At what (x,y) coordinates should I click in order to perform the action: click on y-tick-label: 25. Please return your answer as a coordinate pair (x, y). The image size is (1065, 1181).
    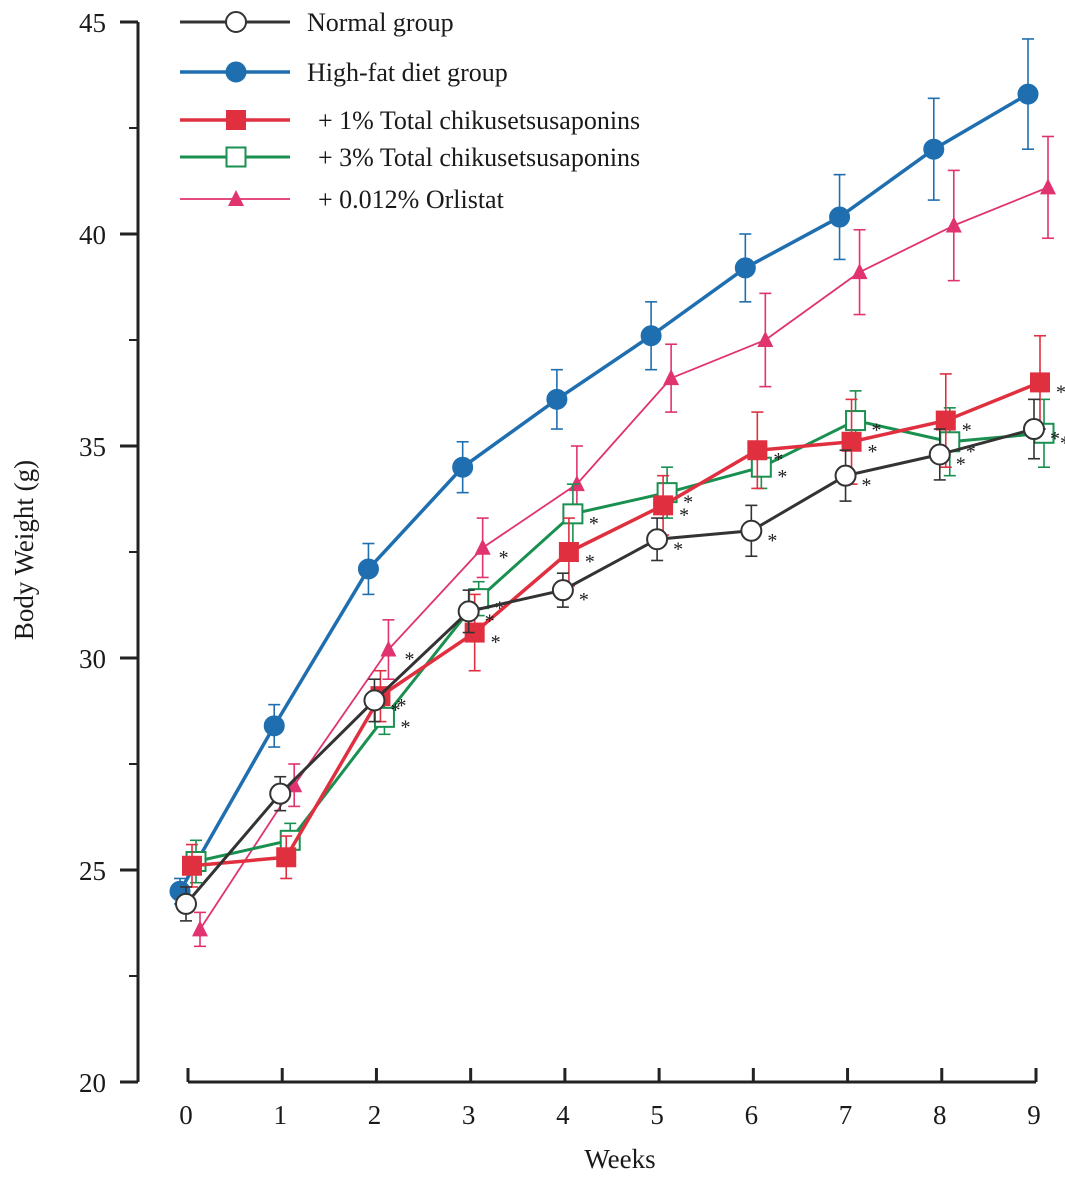
    Looking at the image, I should click on (92, 871).